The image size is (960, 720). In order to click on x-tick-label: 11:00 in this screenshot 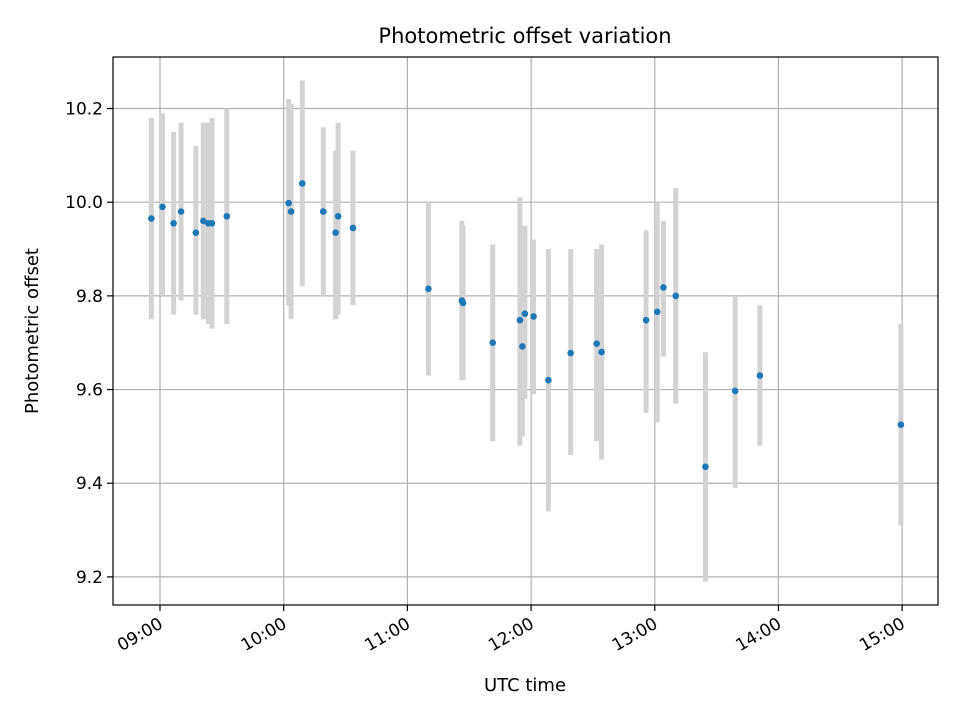, I will do `click(387, 635)`.